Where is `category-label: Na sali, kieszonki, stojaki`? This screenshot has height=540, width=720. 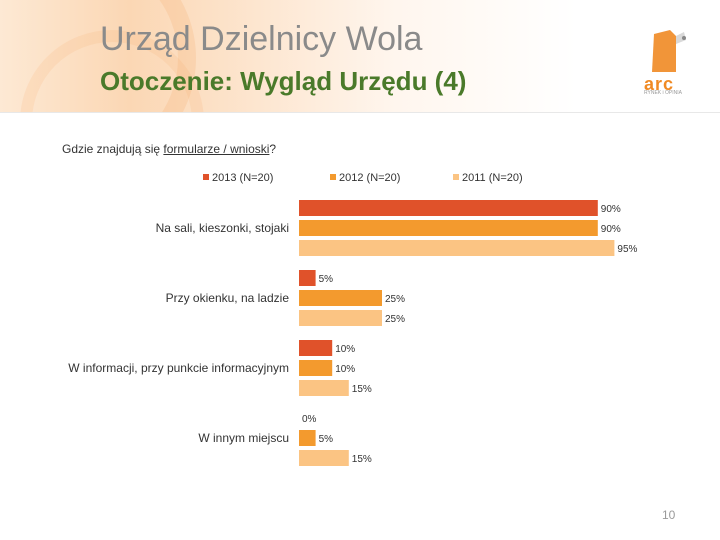
category-label: Na sali, kieszonki, stojaki is located at coordinates (222, 228).